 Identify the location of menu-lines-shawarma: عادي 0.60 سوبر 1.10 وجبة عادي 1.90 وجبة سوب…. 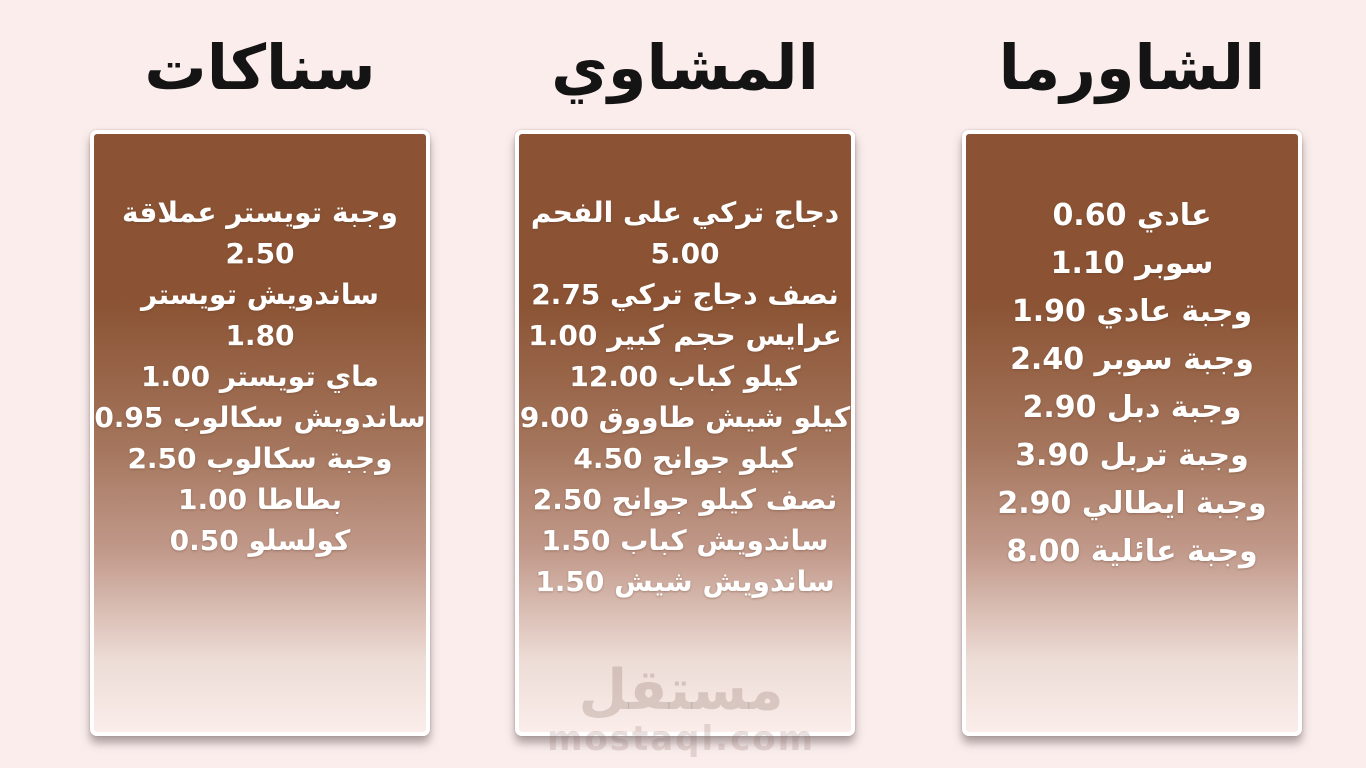
(1132, 384).